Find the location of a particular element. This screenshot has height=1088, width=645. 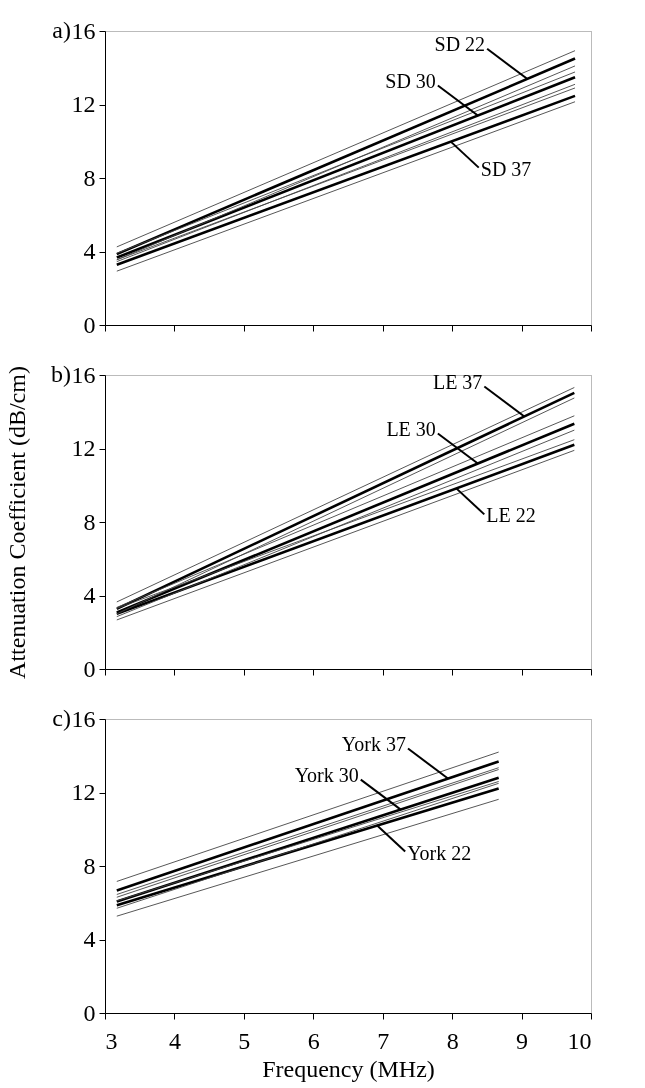

annotation: LE 22 is located at coordinates (511, 515).